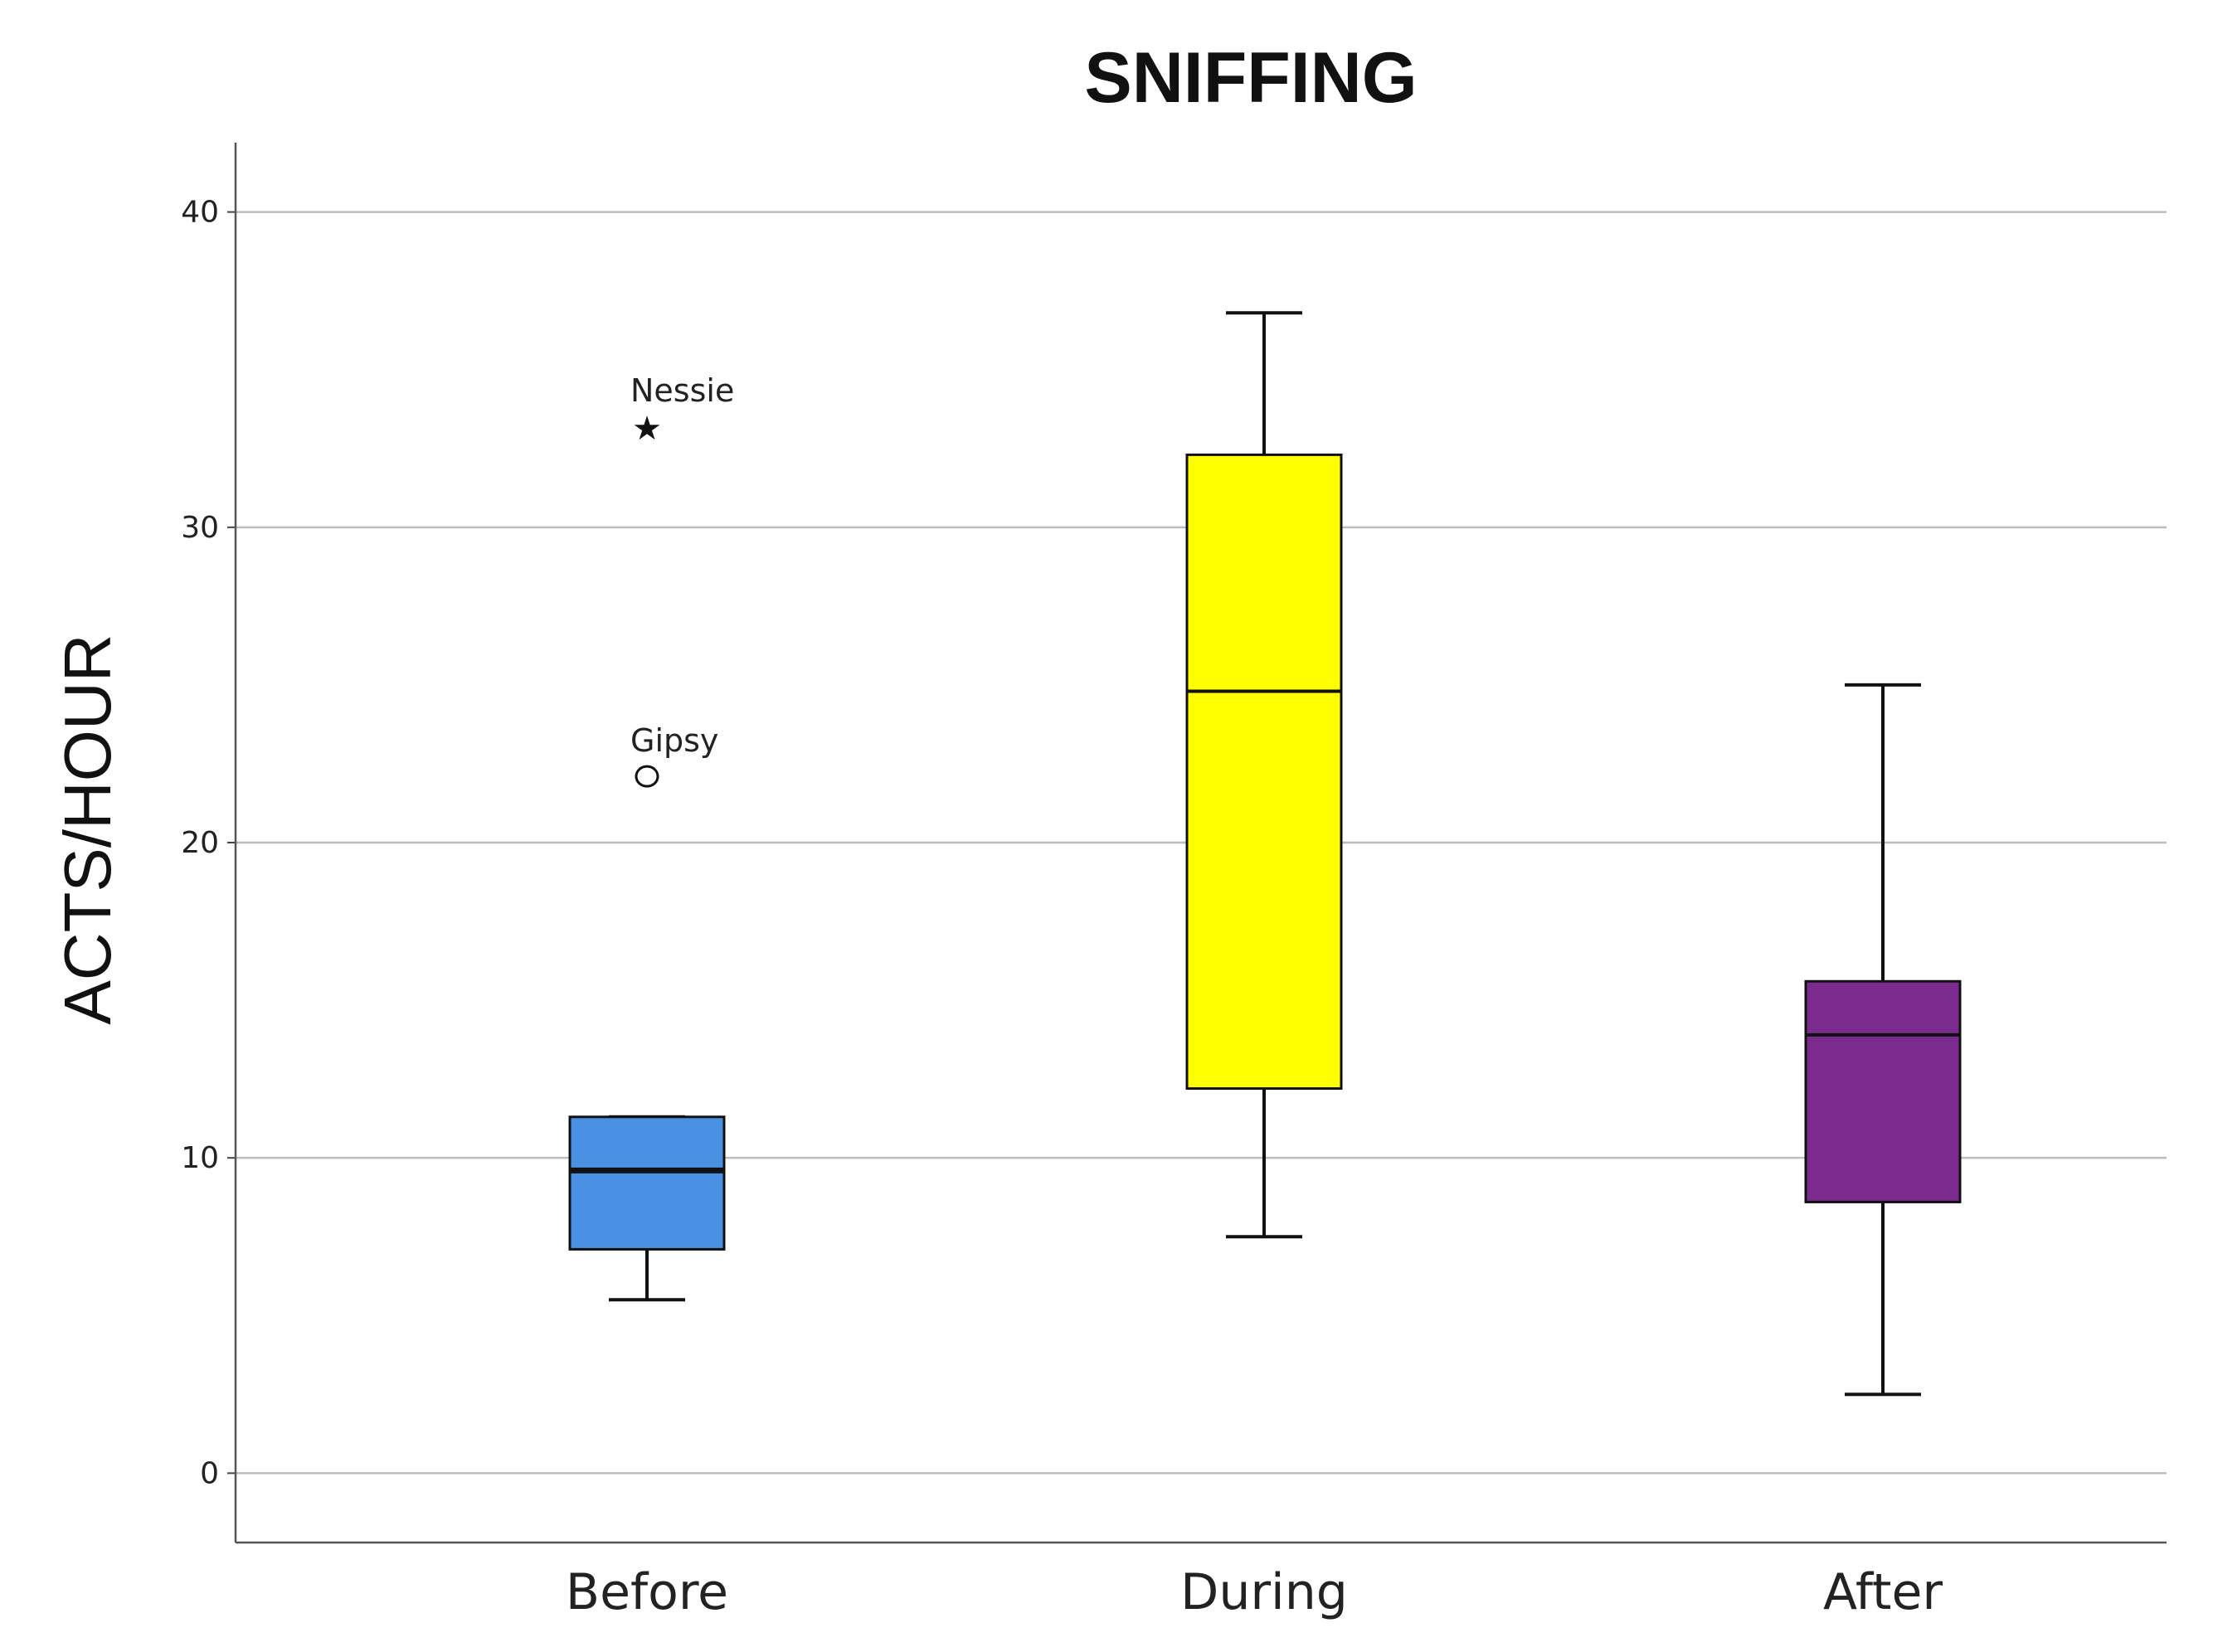 This screenshot has width=2213, height=1652. What do you see at coordinates (647, 429) in the screenshot?
I see `outlier-marker-nessie: ★` at bounding box center [647, 429].